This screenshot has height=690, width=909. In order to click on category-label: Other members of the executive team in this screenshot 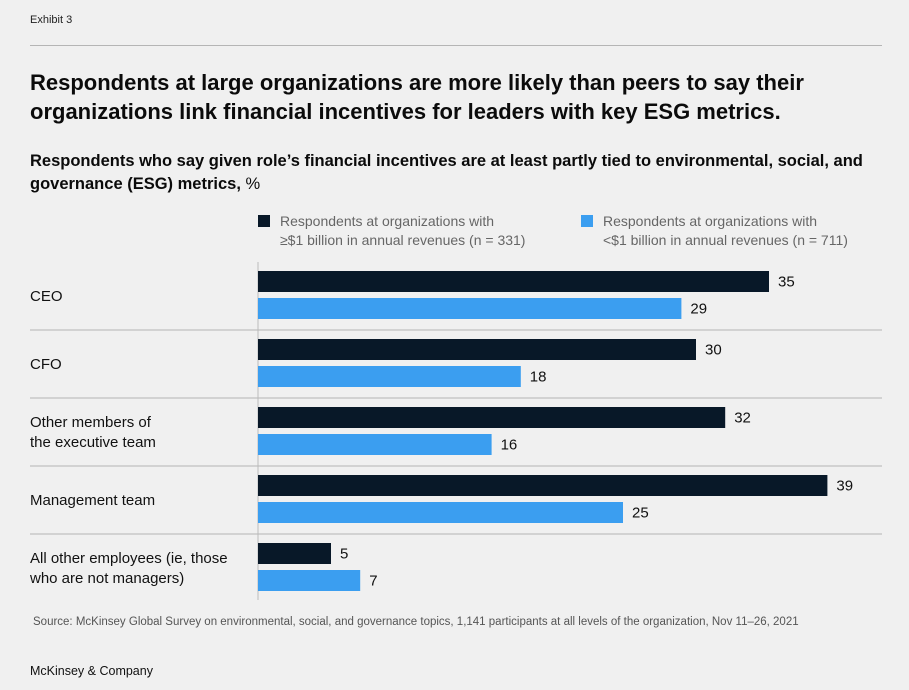, I will do `click(93, 432)`.